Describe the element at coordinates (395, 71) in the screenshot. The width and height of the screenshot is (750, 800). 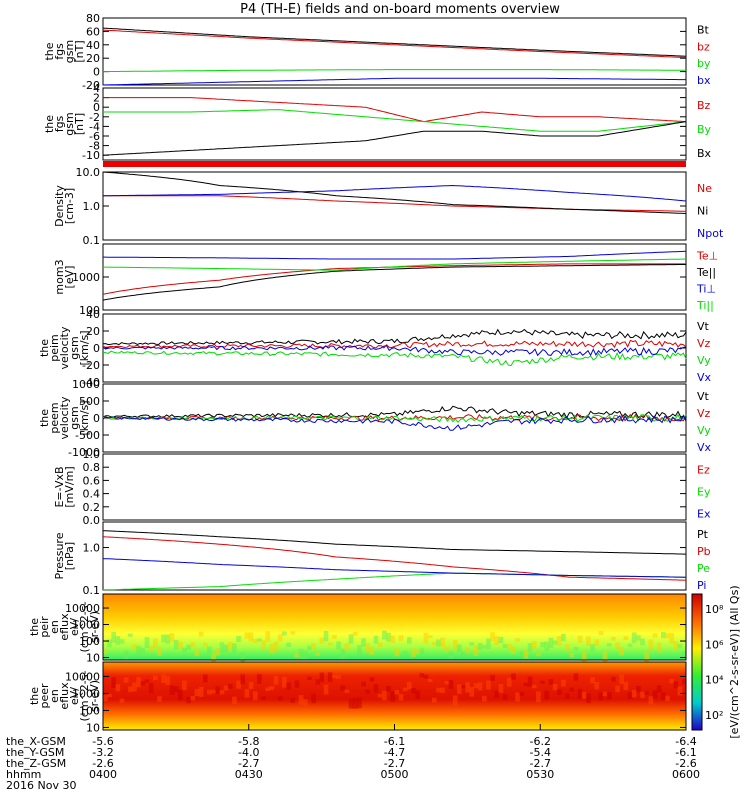
I see `series-line-by` at that location.